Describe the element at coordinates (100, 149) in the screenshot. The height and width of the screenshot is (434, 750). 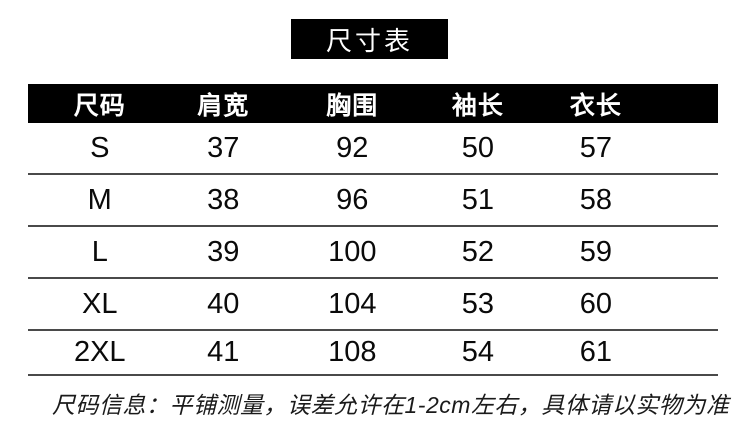
I see `size-cell: S` at that location.